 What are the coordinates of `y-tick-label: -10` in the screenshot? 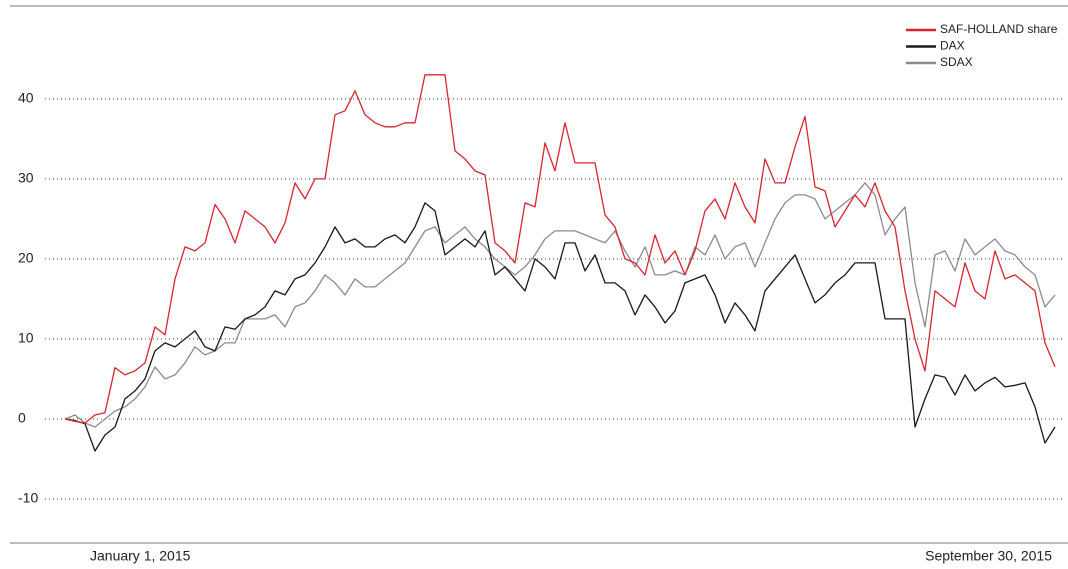 It's located at (28, 498).